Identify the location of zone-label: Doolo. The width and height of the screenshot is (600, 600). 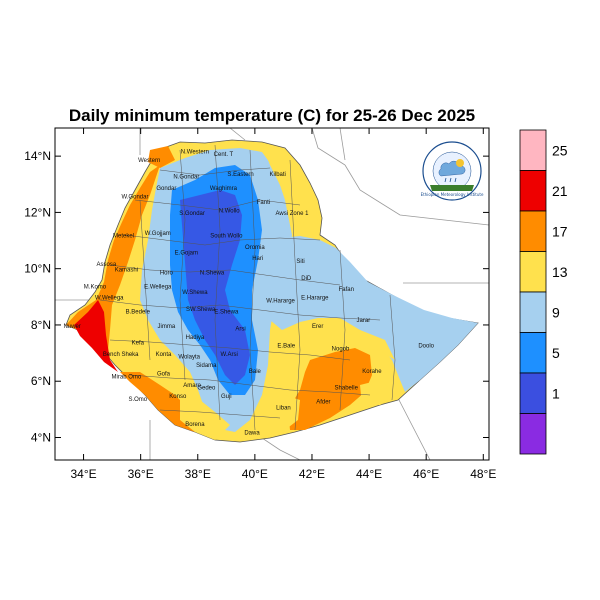
(426, 346).